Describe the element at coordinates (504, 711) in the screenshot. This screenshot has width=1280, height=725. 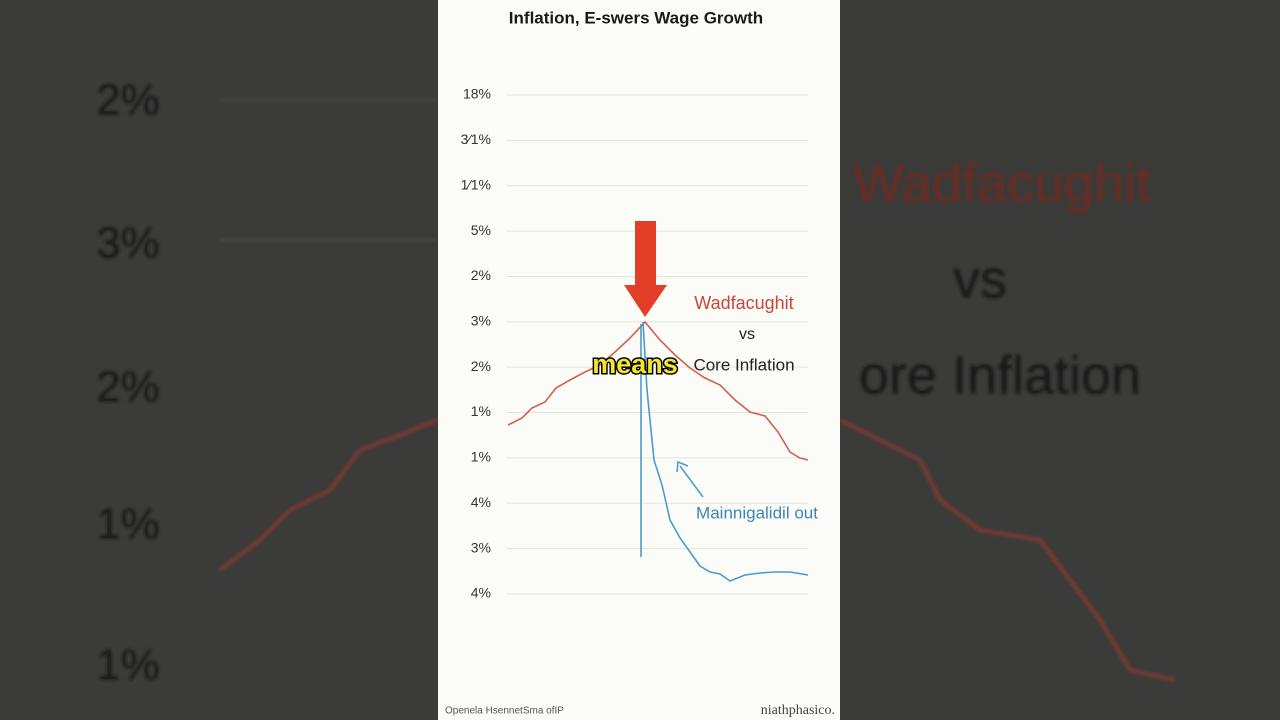
I see `footer-left: Openela HsennetSma ofIP` at that location.